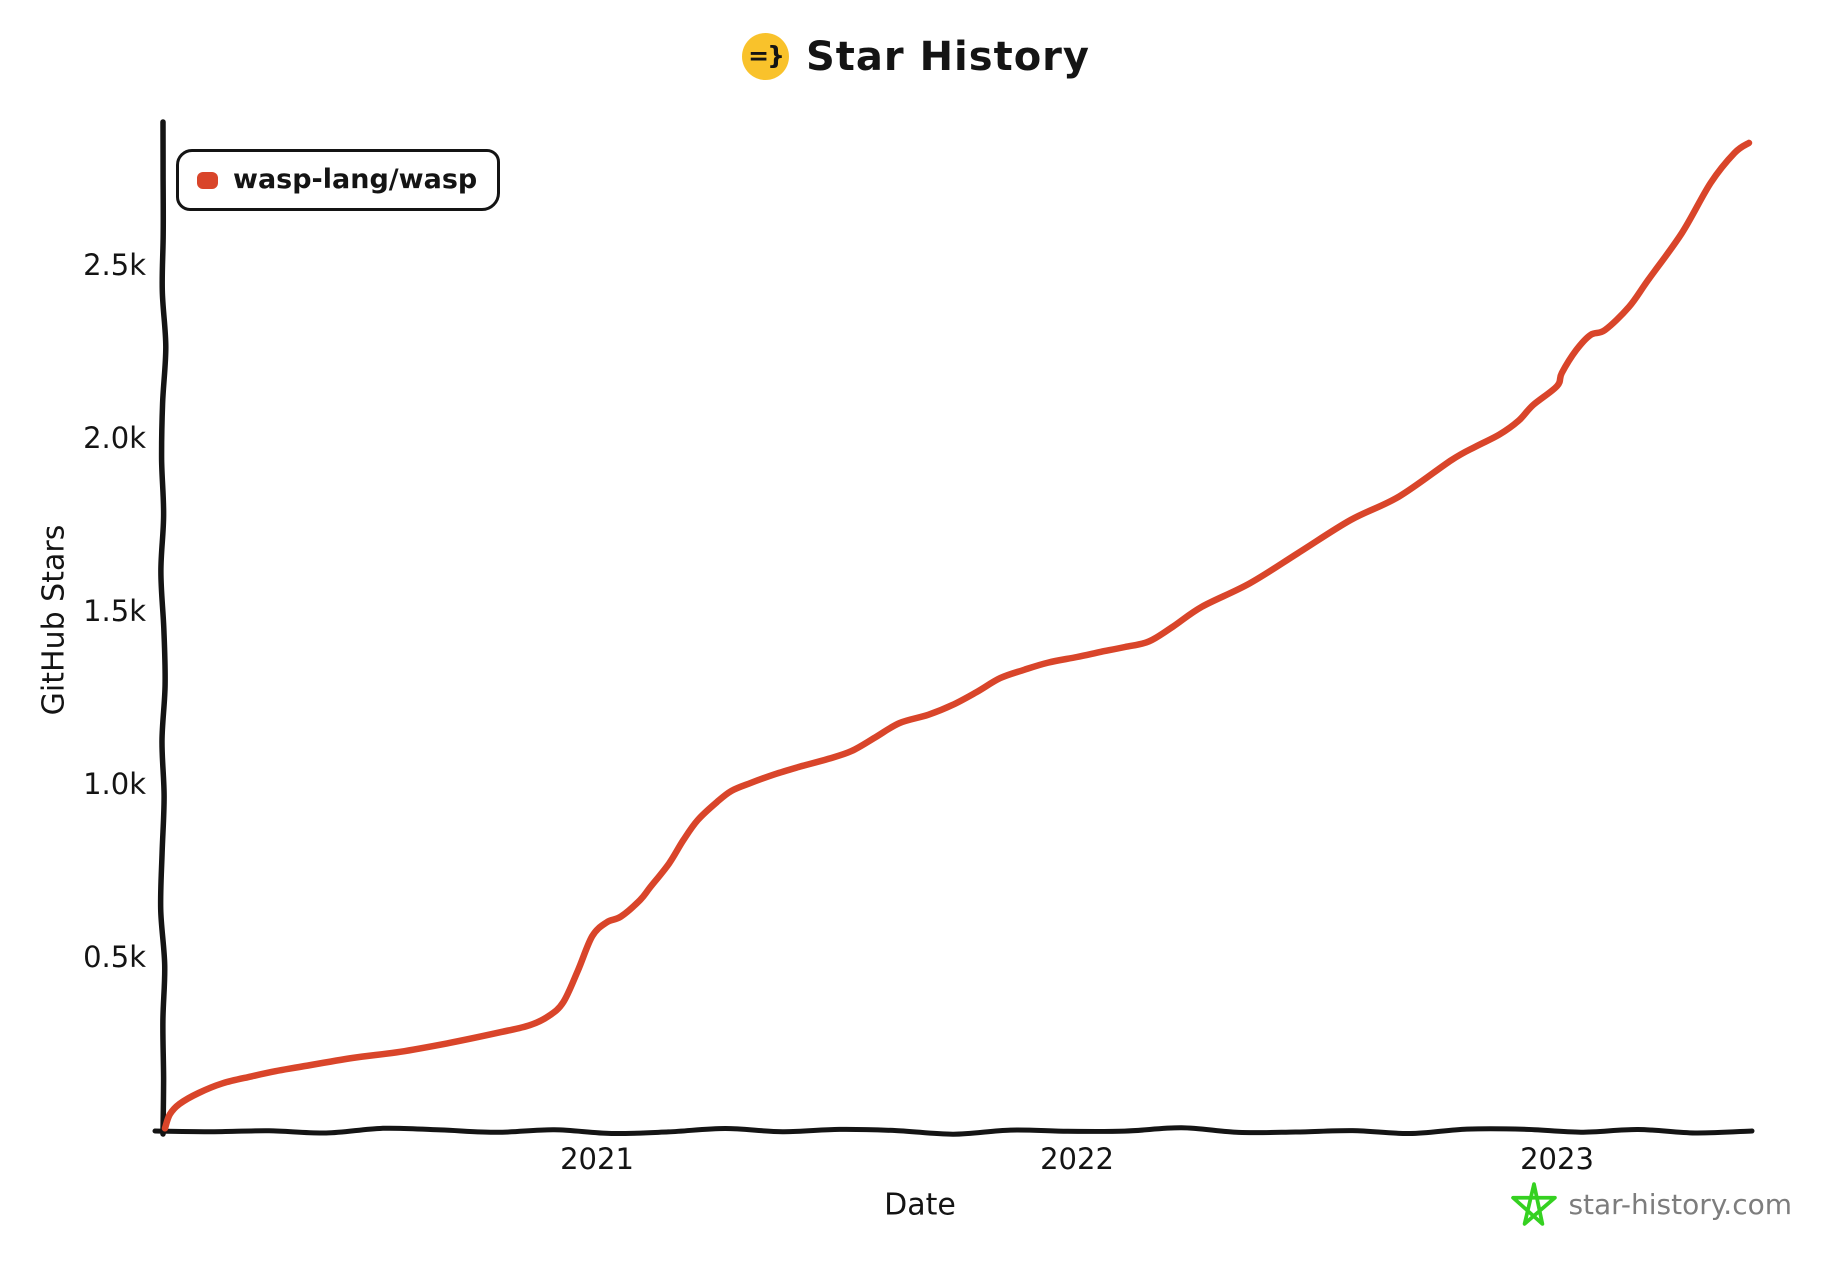  I want to click on watermark-link: star-history.com, so click(1651, 1204).